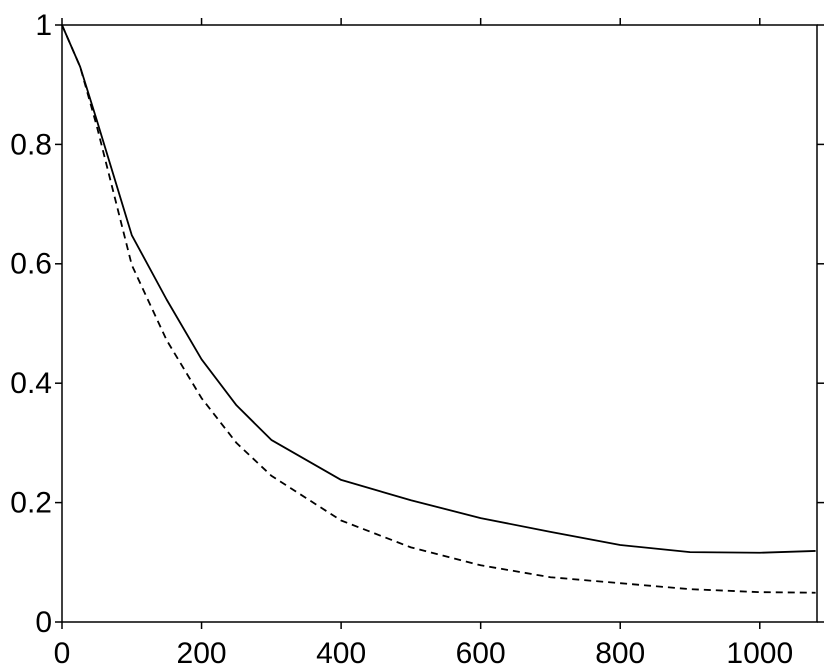 The image size is (830, 668). What do you see at coordinates (341, 652) in the screenshot?
I see `x-tick-label: 400` at bounding box center [341, 652].